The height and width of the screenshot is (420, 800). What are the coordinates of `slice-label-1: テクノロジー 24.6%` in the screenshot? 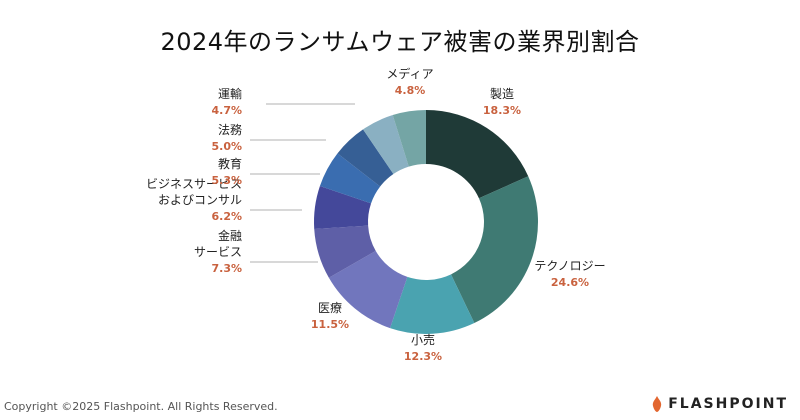 It's located at (569, 274).